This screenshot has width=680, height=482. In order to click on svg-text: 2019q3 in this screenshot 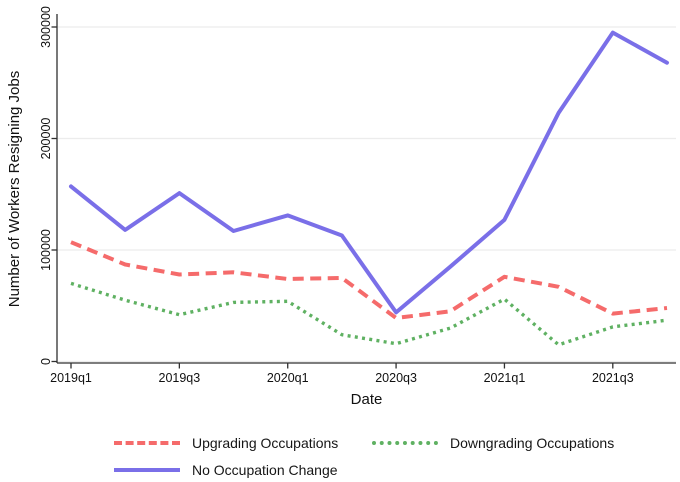, I will do `click(180, 378)`.